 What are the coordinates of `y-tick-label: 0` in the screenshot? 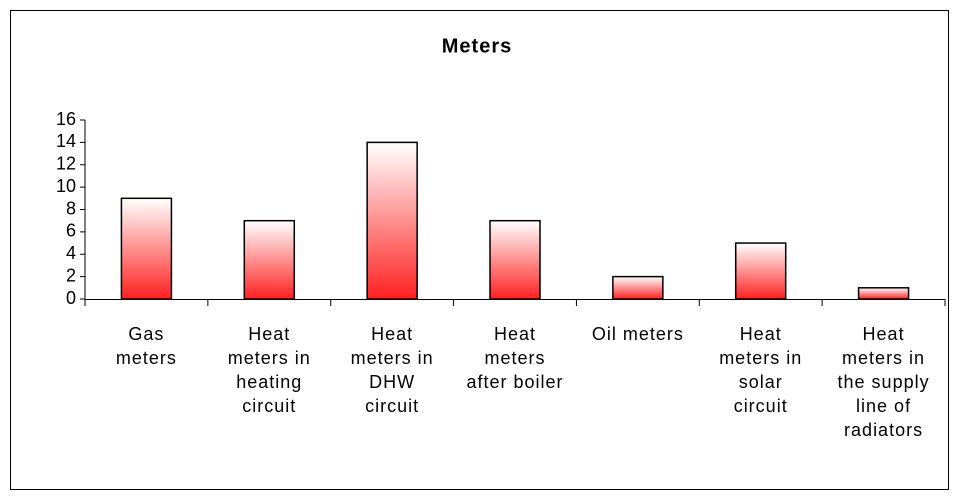 It's located at (71, 298).